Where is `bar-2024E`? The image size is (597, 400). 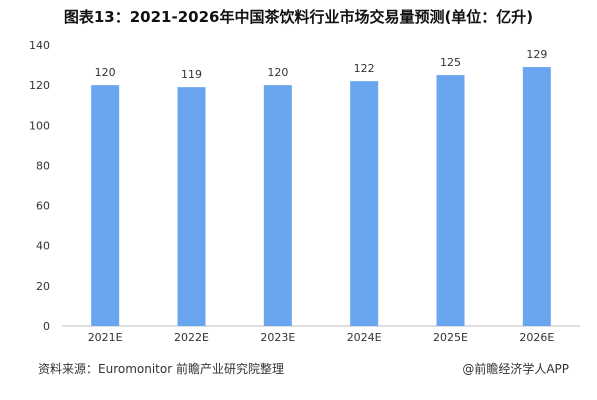 bar-2024E is located at coordinates (364, 203).